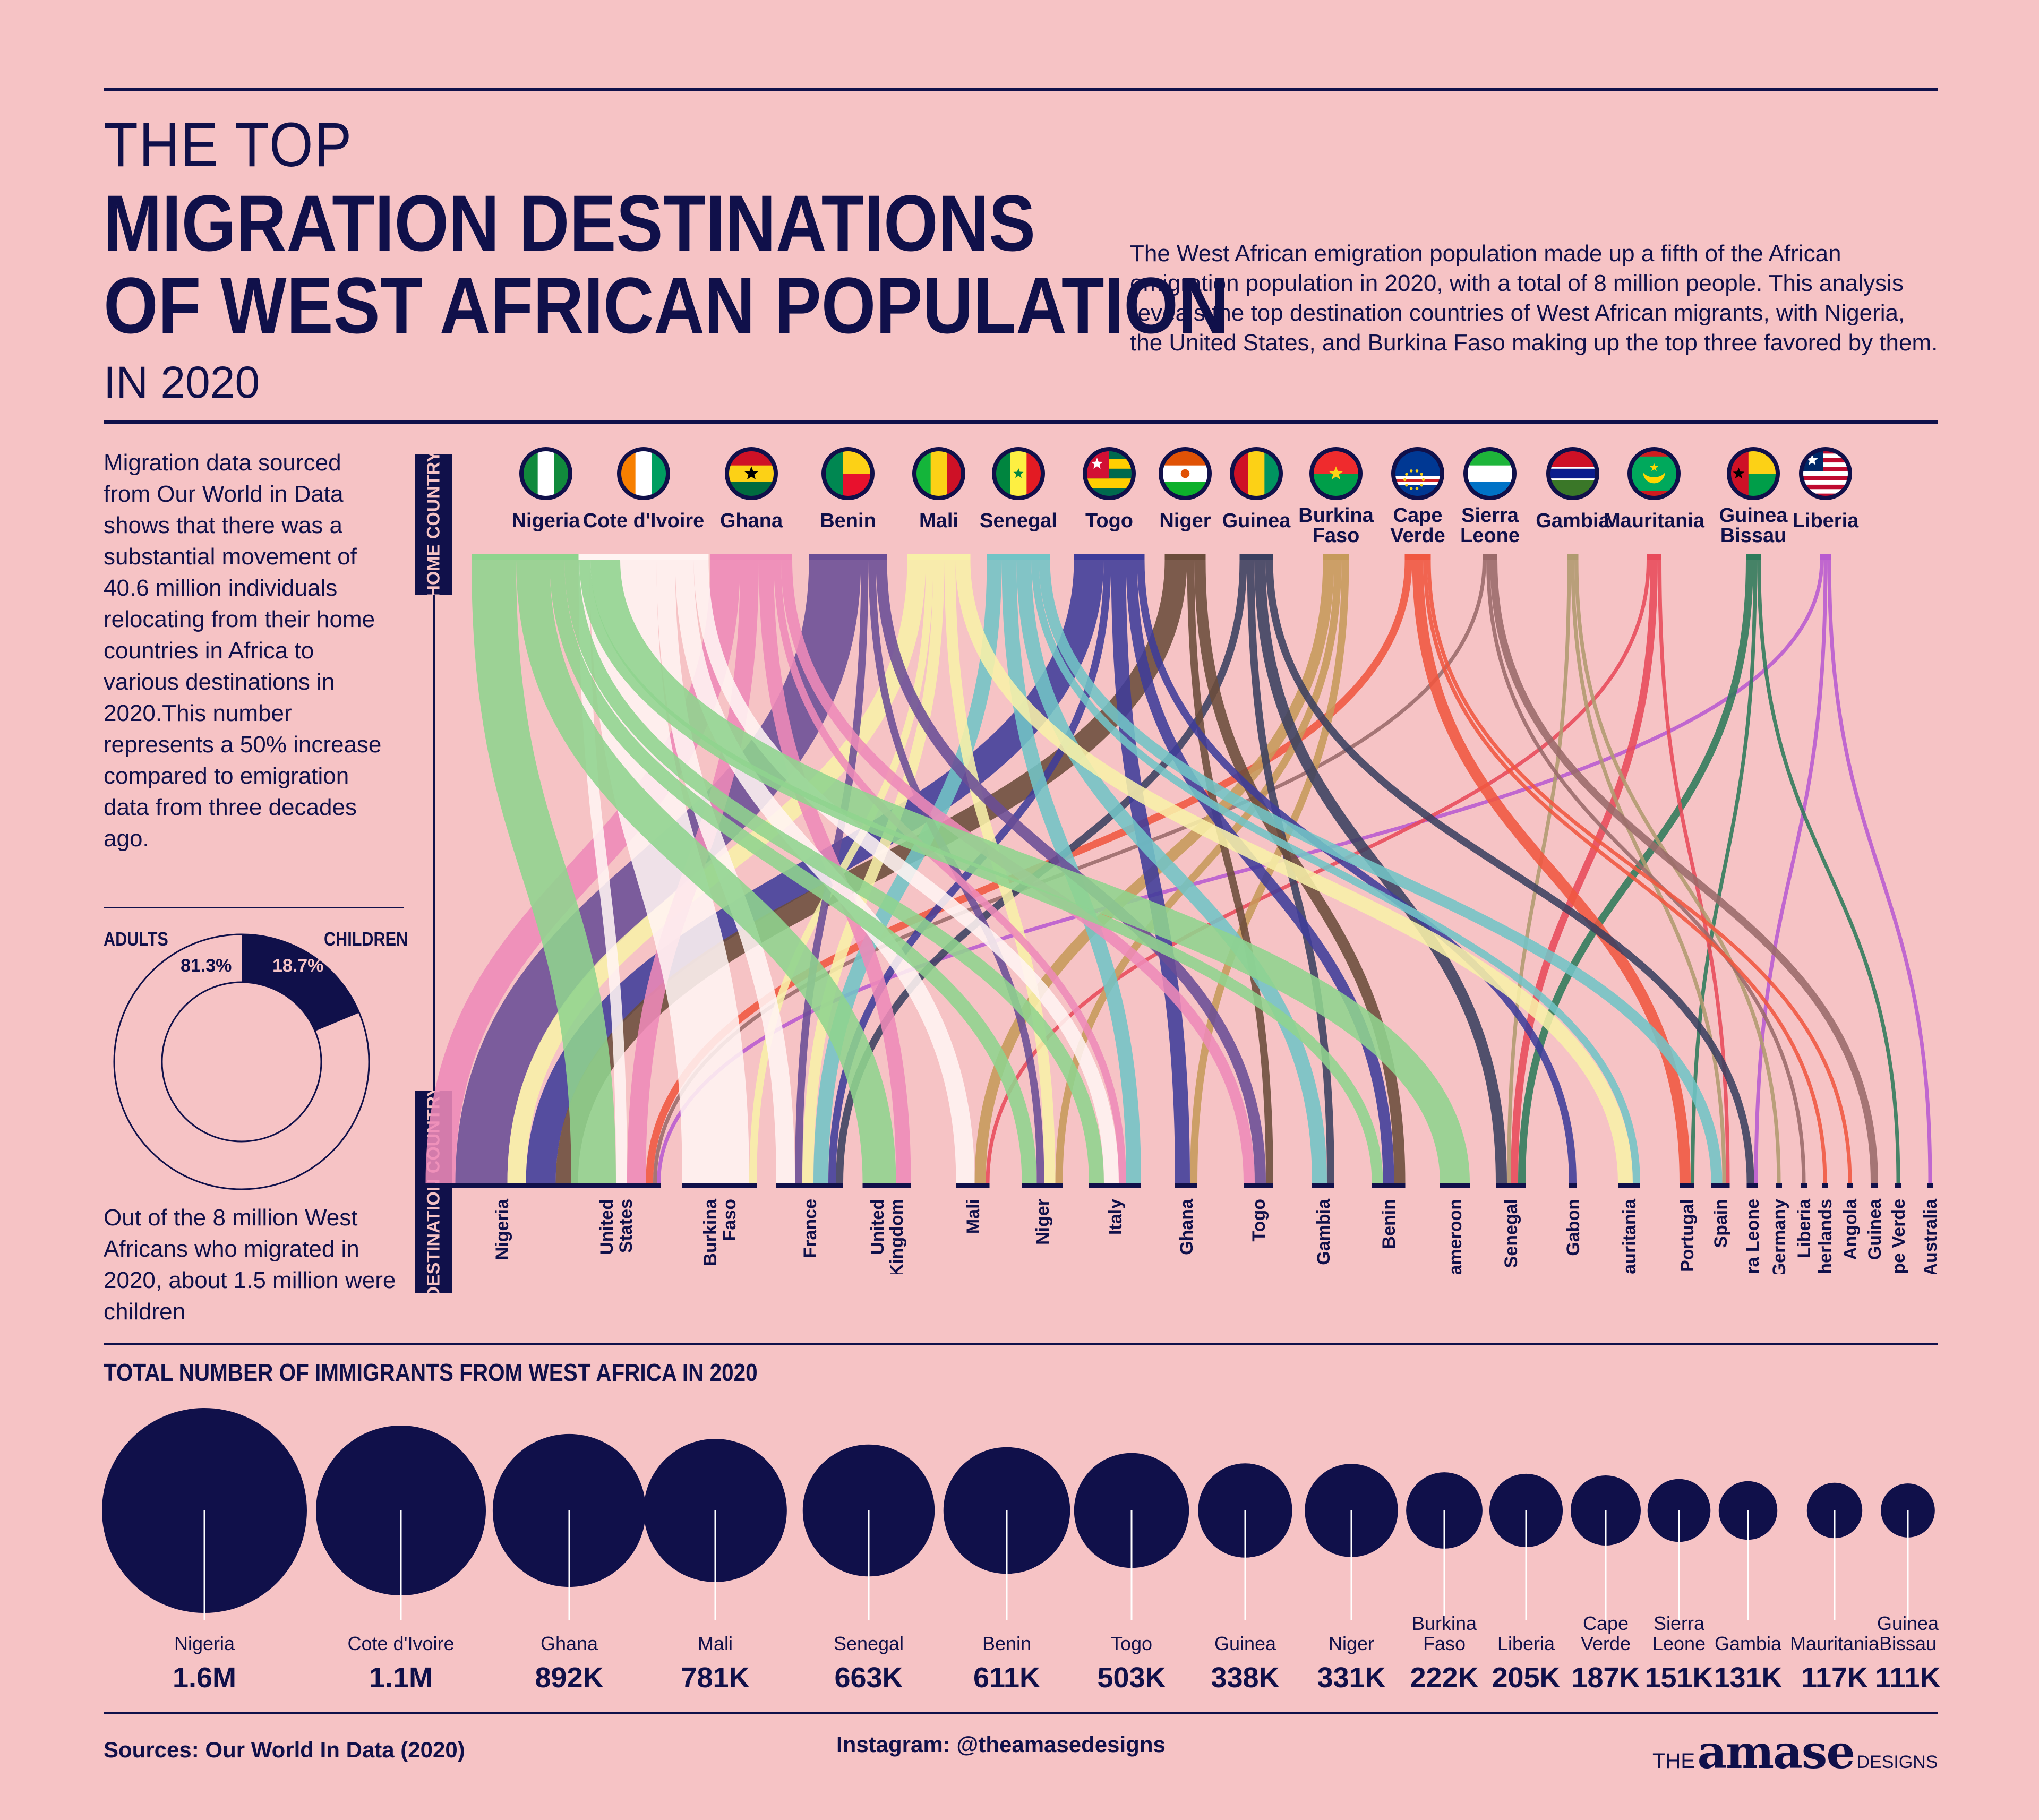 The image size is (2039, 1820). I want to click on dest-label-gambia: Gambia, so click(1324, 1231).